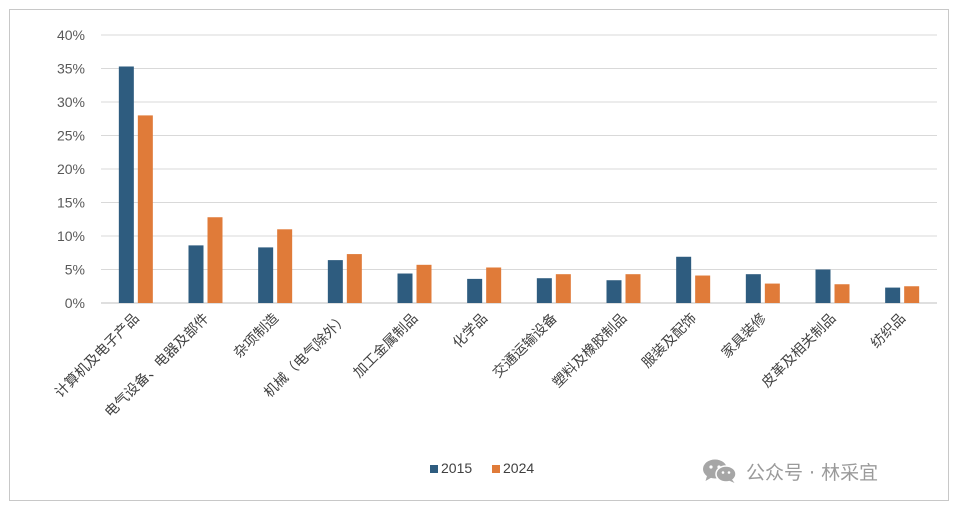 Image resolution: width=960 pixels, height=510 pixels. I want to click on x-category-label: 交通运输设备, so click(524, 345).